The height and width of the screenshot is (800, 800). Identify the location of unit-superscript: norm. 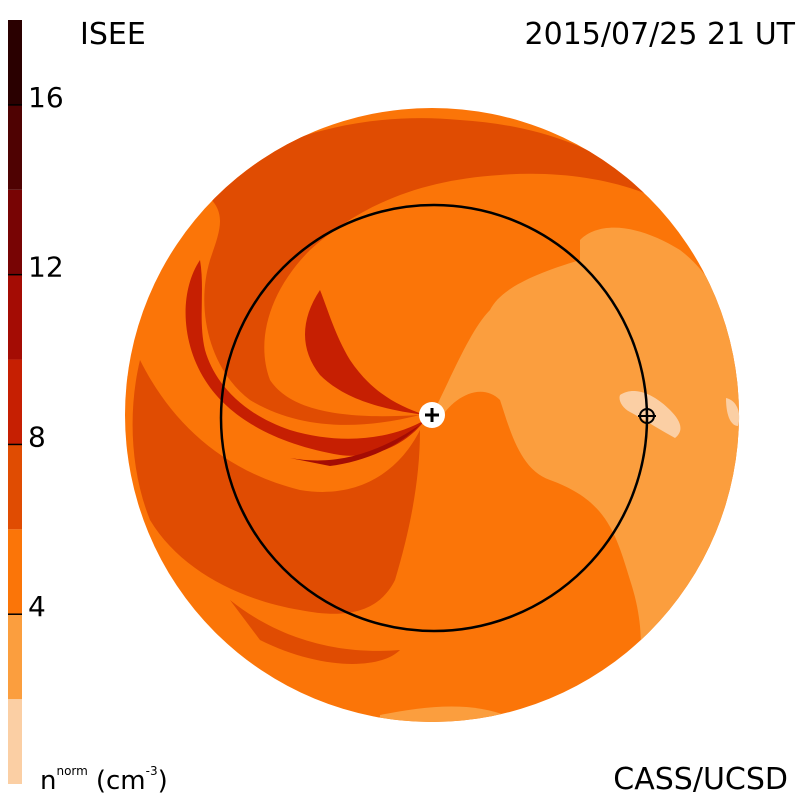
(71, 771).